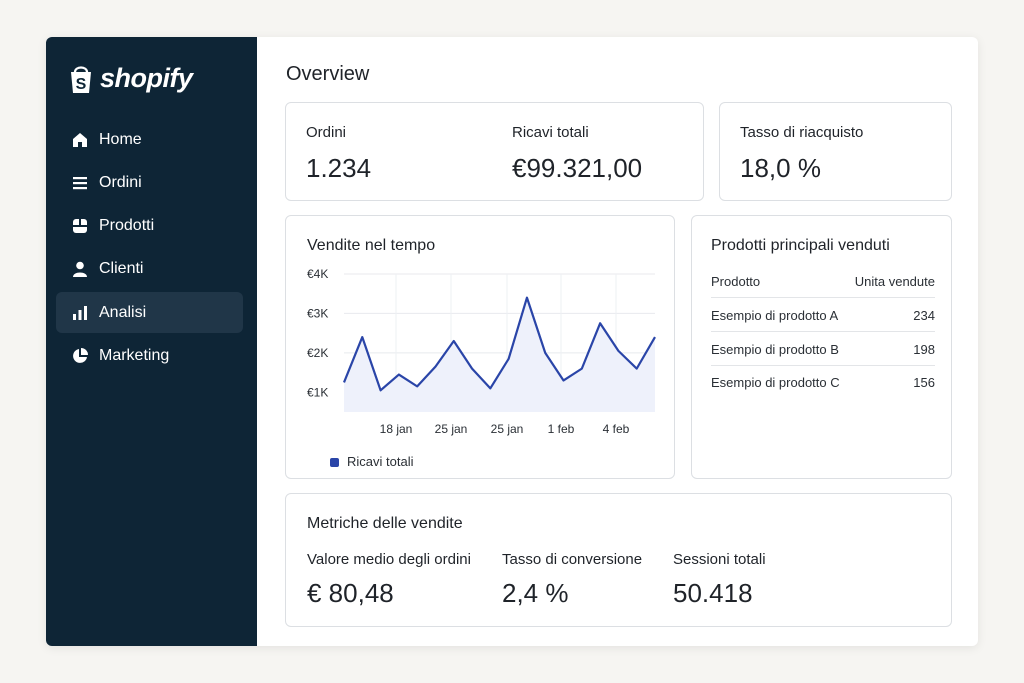 This screenshot has width=1024, height=683. Describe the element at coordinates (775, 315) in the screenshot. I see `product-name: Esempio di prodotto A` at that location.